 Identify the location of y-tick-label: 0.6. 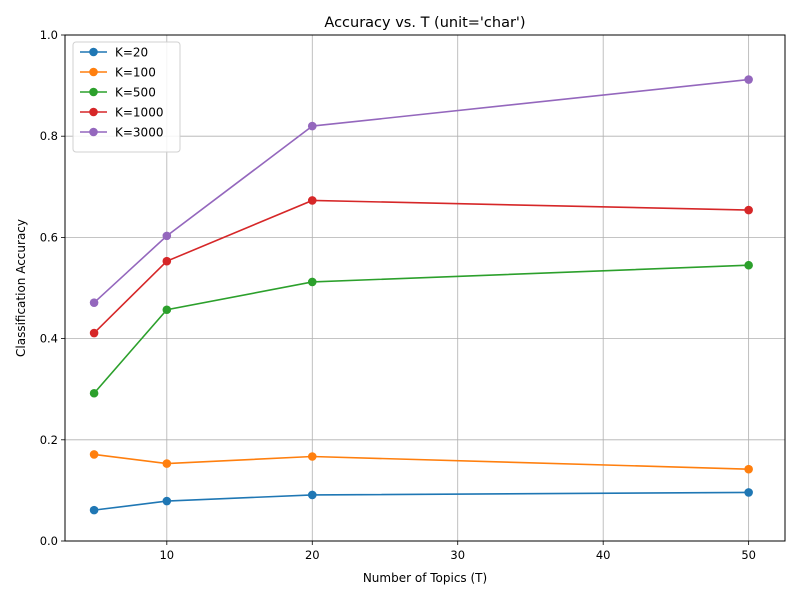
(49, 237).